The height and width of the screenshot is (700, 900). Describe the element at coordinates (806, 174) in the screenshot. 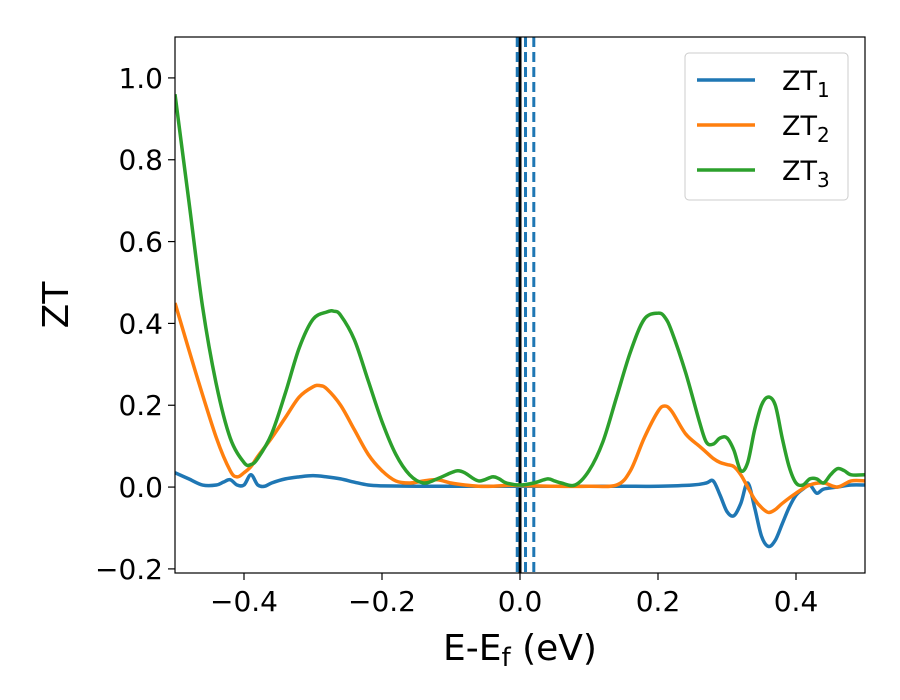

I see `legend-label-3: ZT3` at that location.